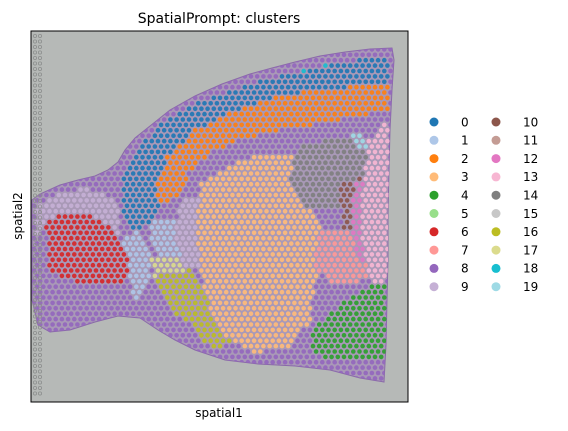 The width and height of the screenshot is (568, 431). What do you see at coordinates (219, 19) in the screenshot?
I see `chart-title: SpatialPrompt: clusters` at bounding box center [219, 19].